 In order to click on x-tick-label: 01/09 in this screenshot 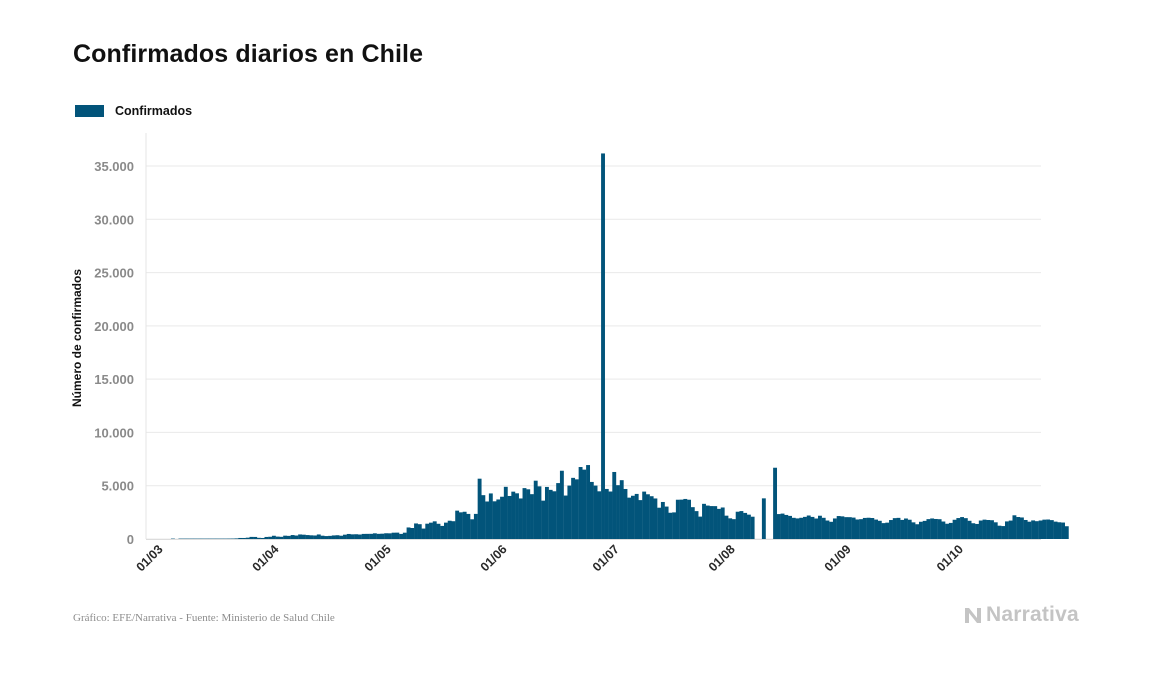, I will do `click(838, 558)`.